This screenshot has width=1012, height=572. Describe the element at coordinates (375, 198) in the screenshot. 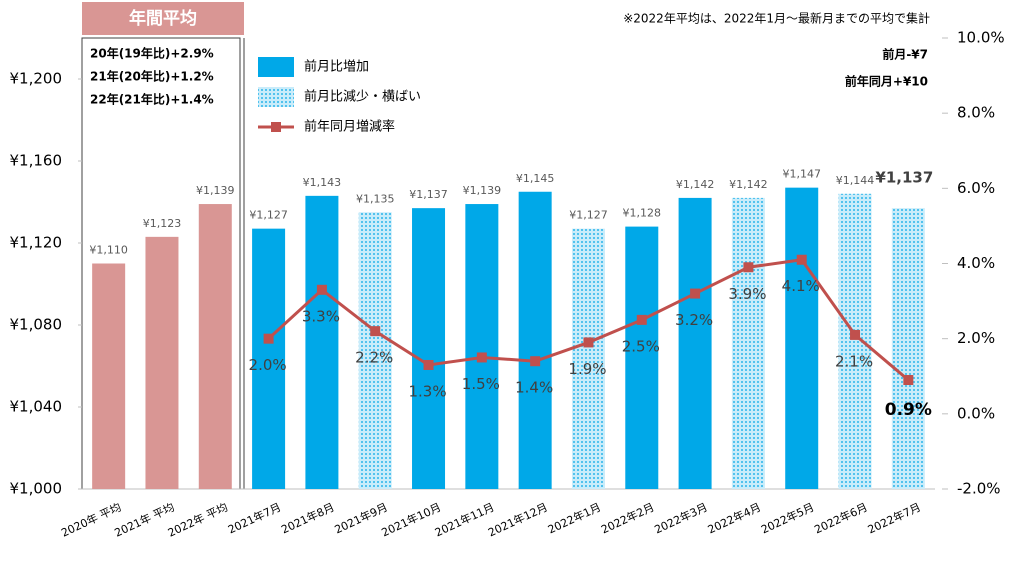

I see `bar-label: ¥1,135` at that location.